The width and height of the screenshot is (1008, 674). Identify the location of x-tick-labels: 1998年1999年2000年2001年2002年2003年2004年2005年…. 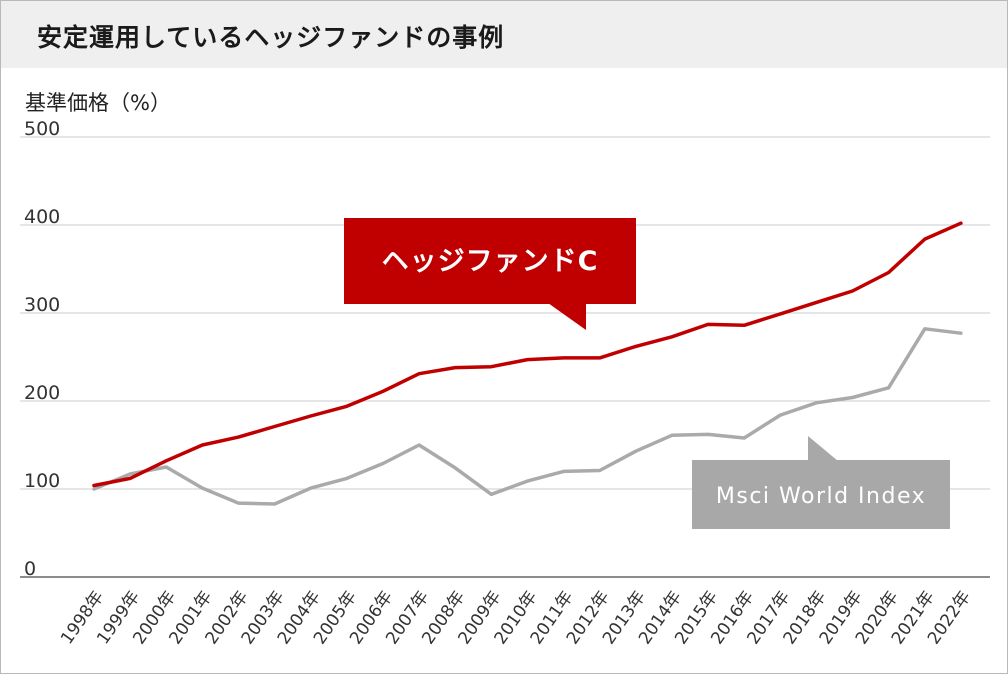
(516, 617).